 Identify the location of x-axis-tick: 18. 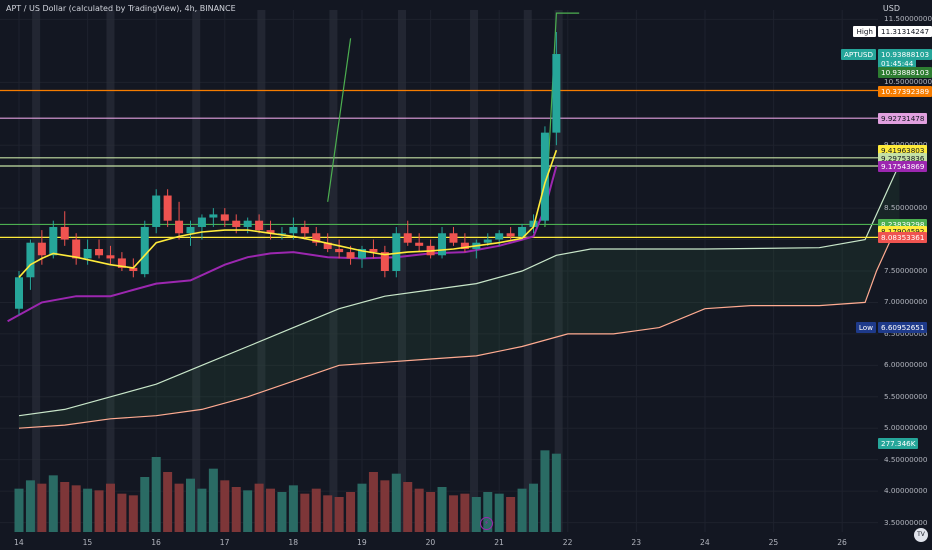
(293, 542).